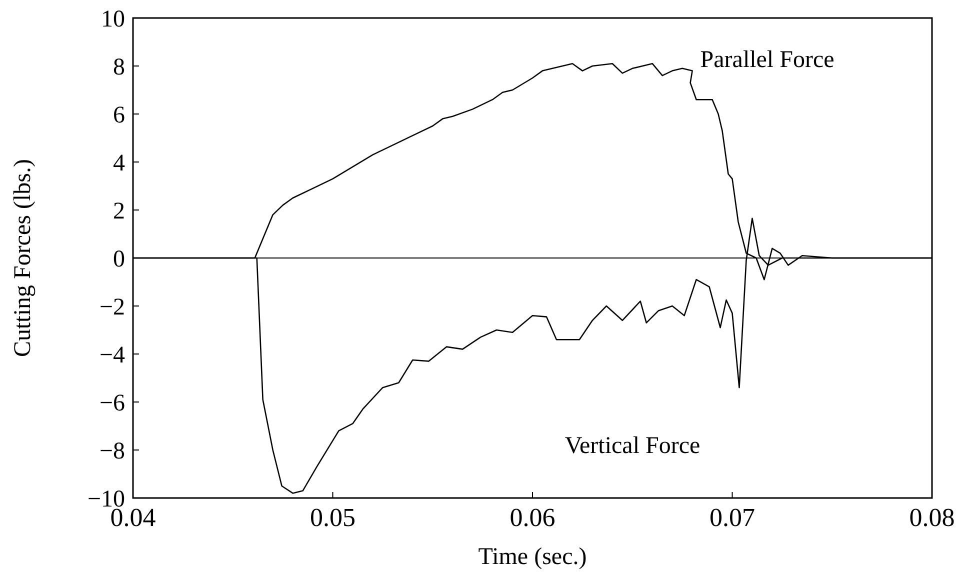 The height and width of the screenshot is (580, 967). What do you see at coordinates (533, 517) in the screenshot?
I see `x-tick-label: 0.06` at bounding box center [533, 517].